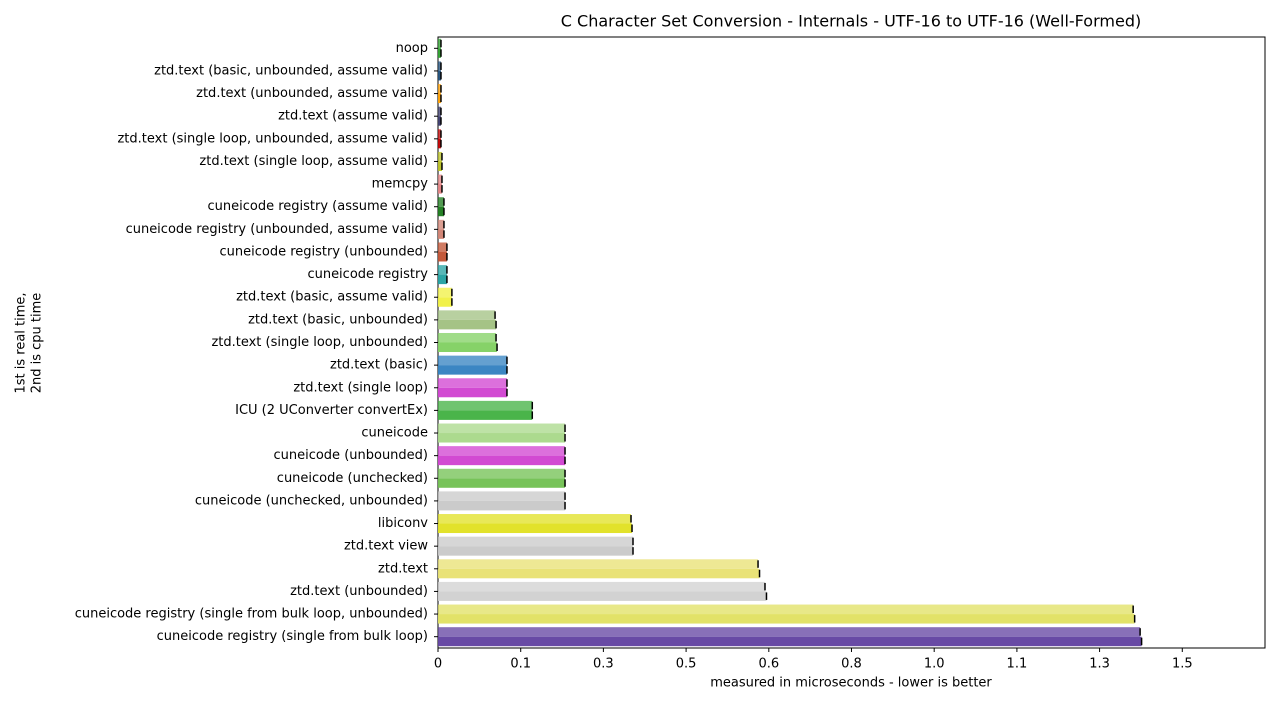 This screenshot has width=1280, height=720. I want to click on x-tick-label: 1.1, so click(1017, 664).